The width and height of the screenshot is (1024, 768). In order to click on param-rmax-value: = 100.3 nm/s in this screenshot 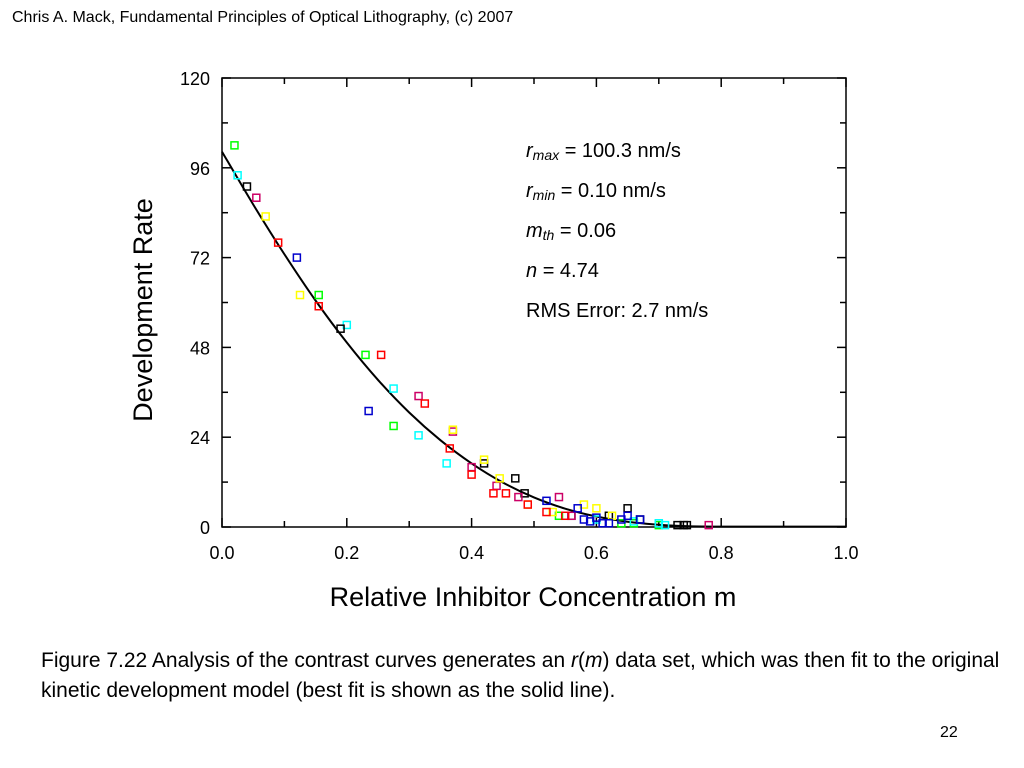, I will do `click(622, 151)`.